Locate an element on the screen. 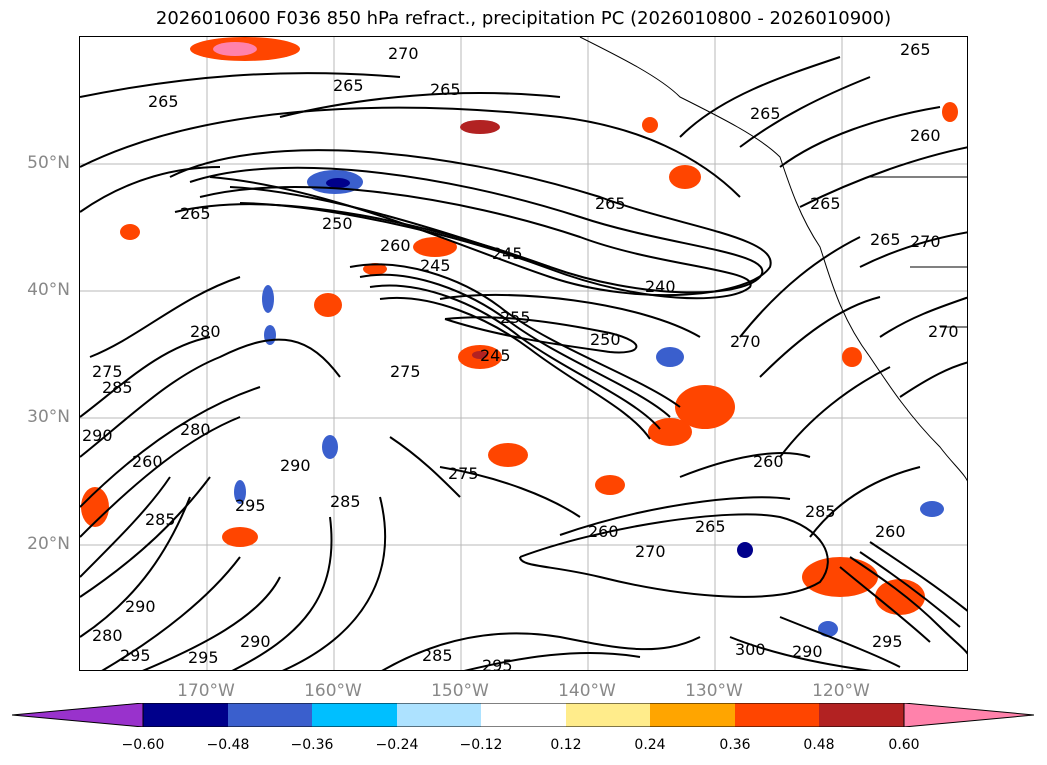  lon-label-120w: 120°W is located at coordinates (841, 691).